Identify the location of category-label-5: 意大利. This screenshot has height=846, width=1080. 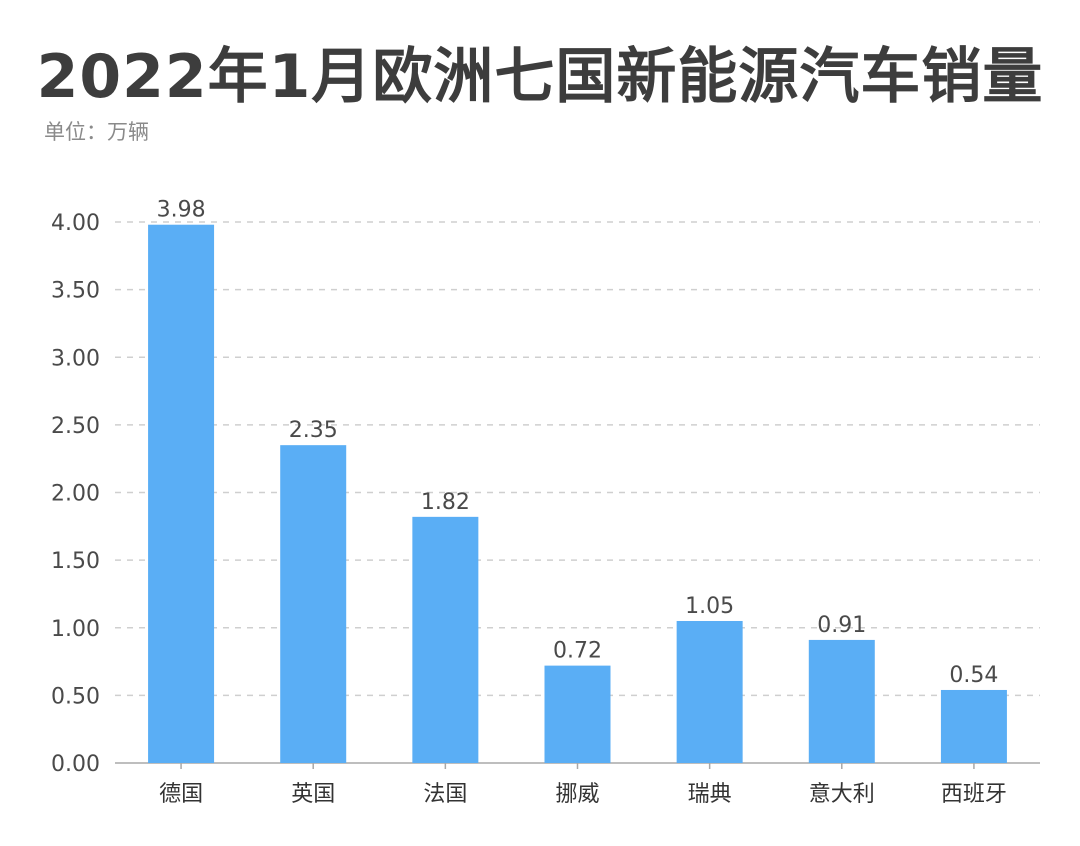
(842, 794).